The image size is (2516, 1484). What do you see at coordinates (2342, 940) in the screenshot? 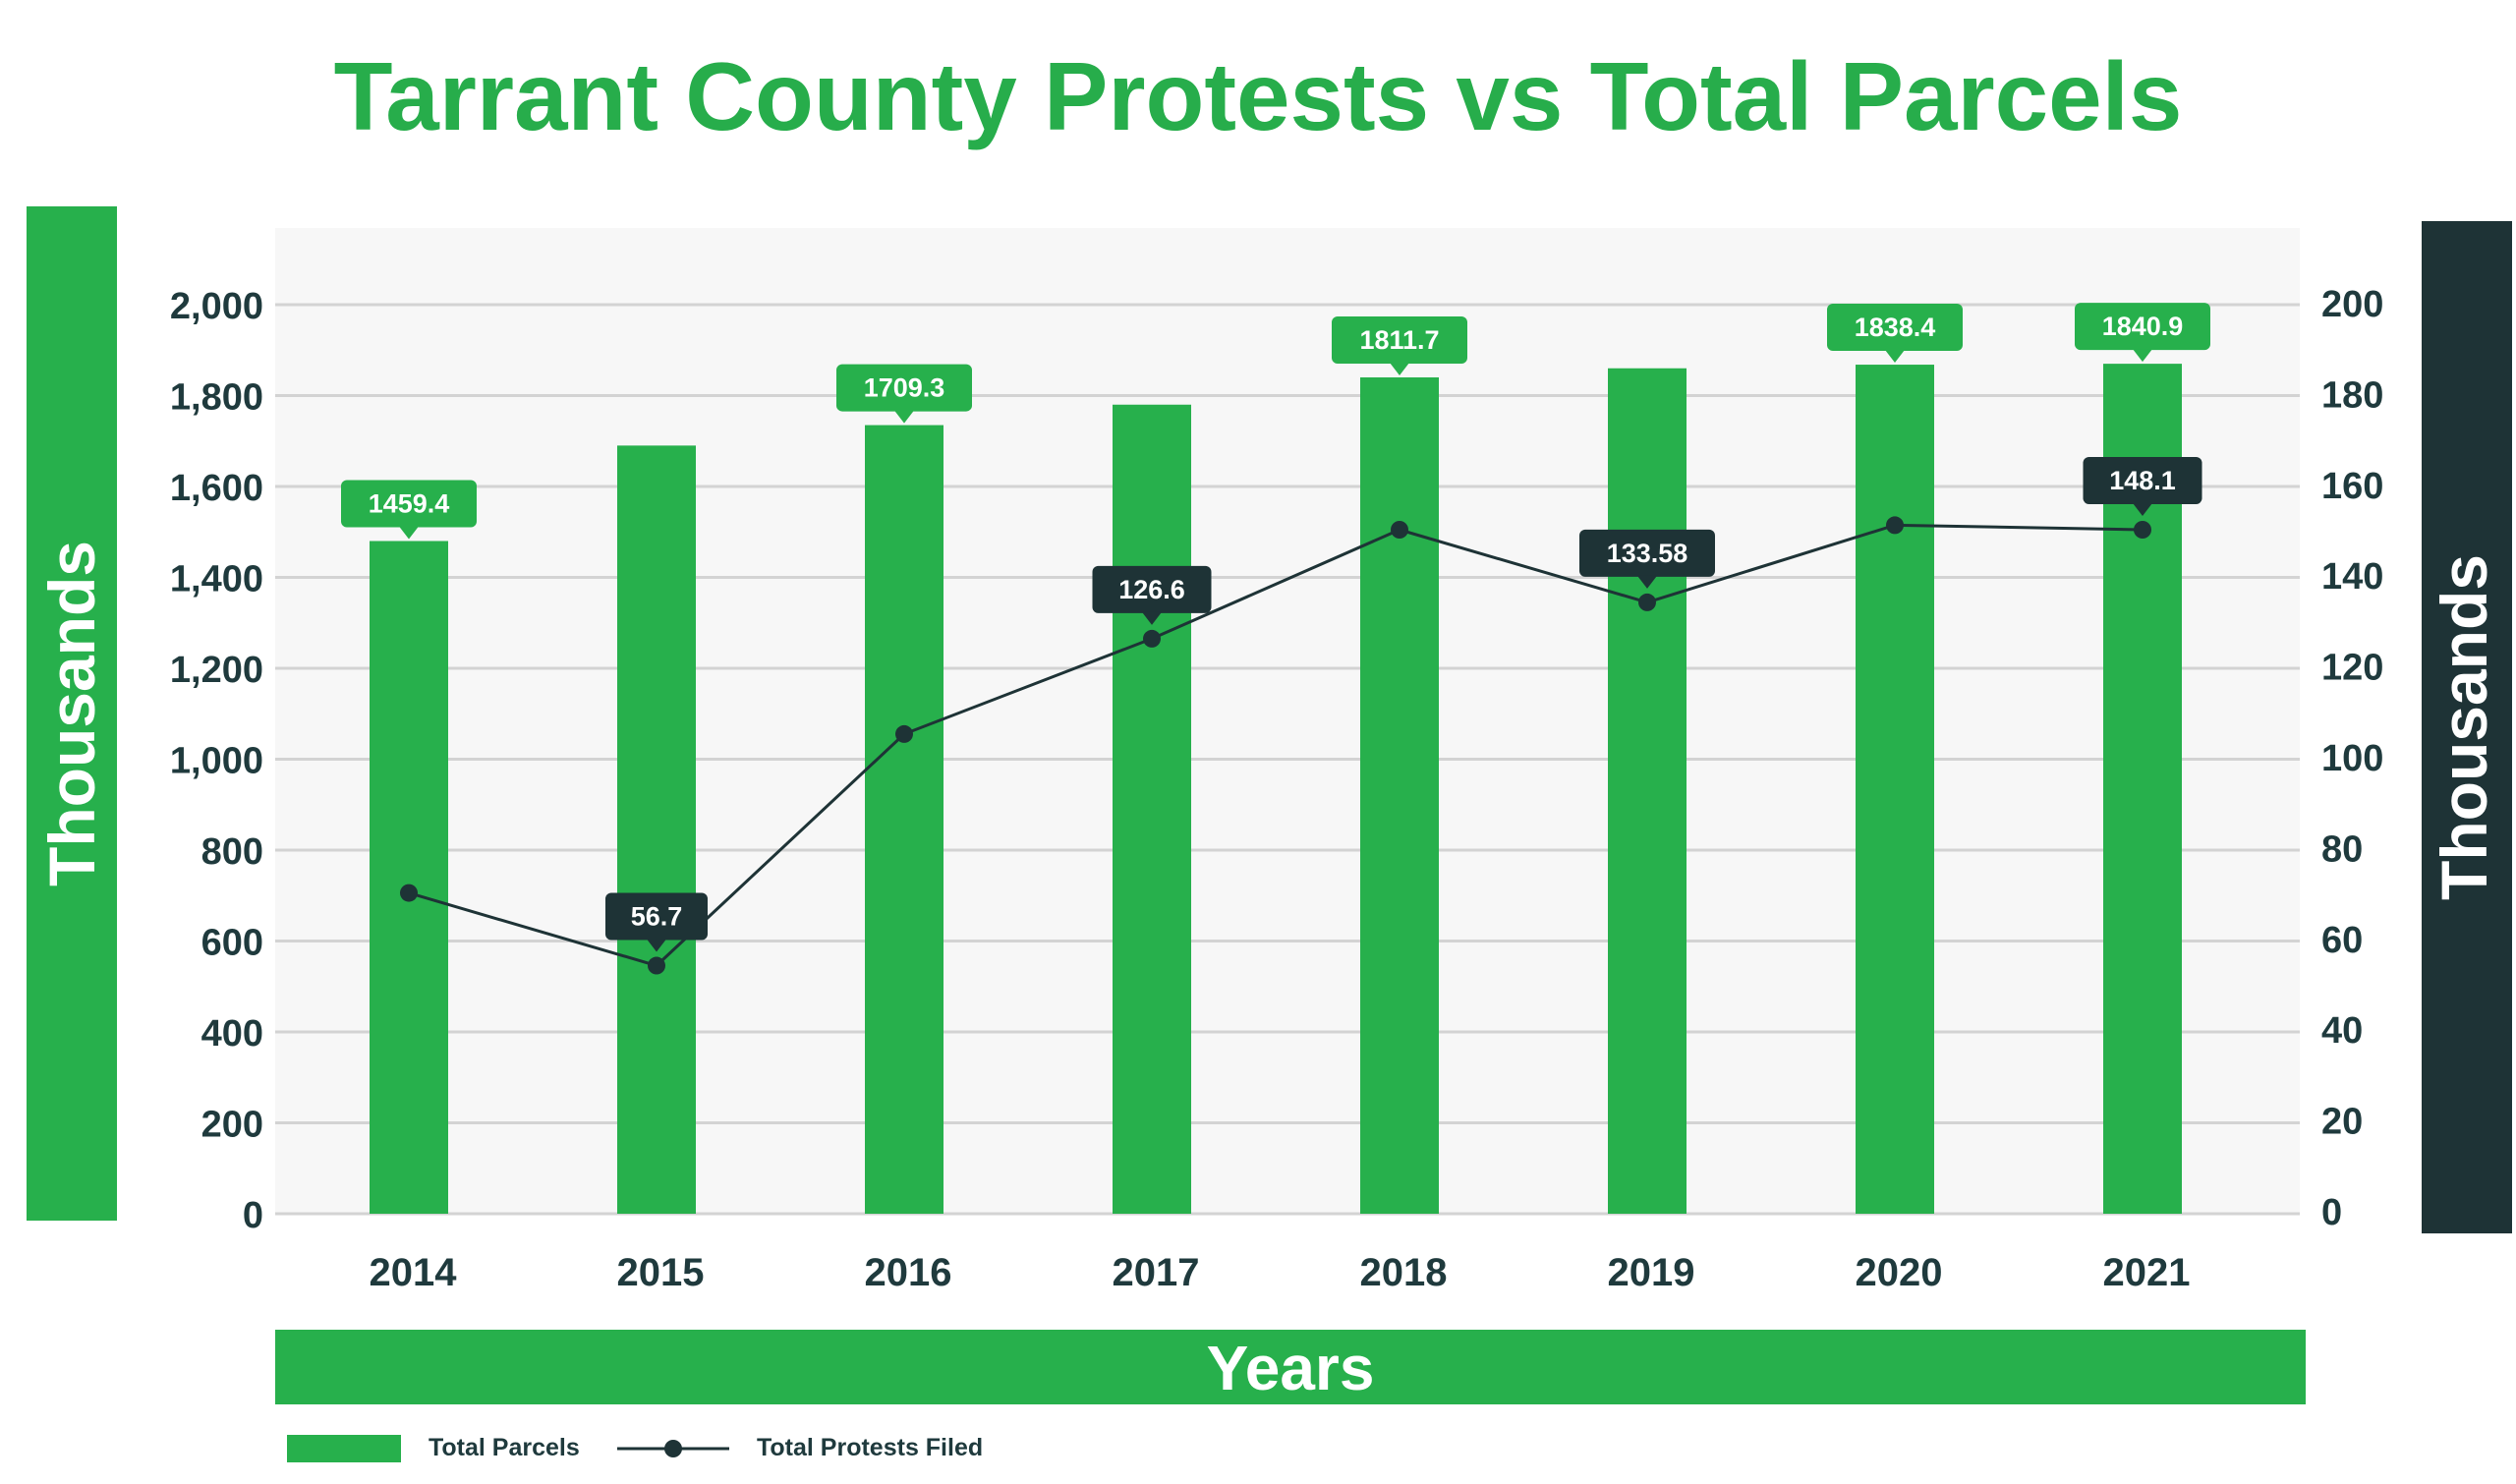
I see `right-tick-label: 60` at bounding box center [2342, 940].